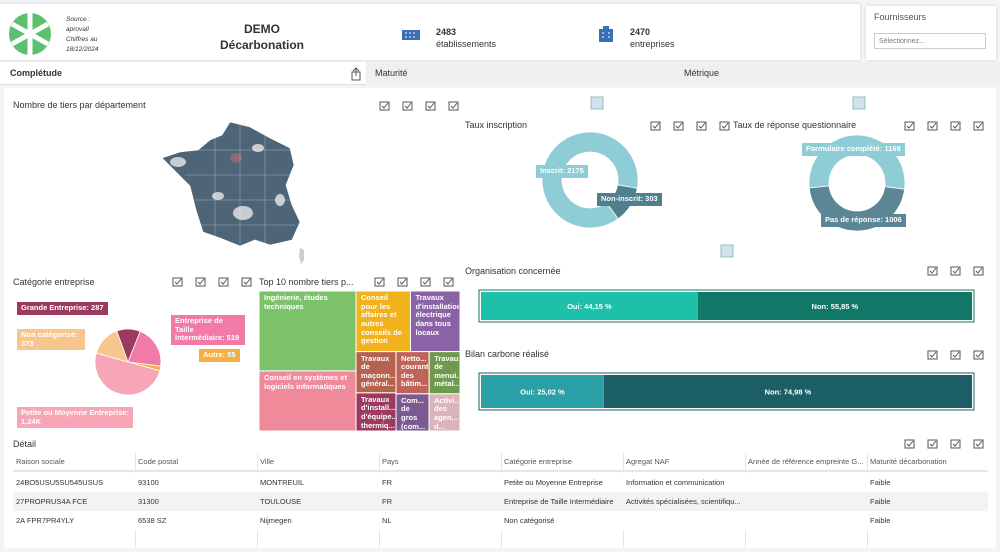 The width and height of the screenshot is (1000, 552). What do you see at coordinates (702, 73) in the screenshot?
I see `tab: Métrique` at bounding box center [702, 73].